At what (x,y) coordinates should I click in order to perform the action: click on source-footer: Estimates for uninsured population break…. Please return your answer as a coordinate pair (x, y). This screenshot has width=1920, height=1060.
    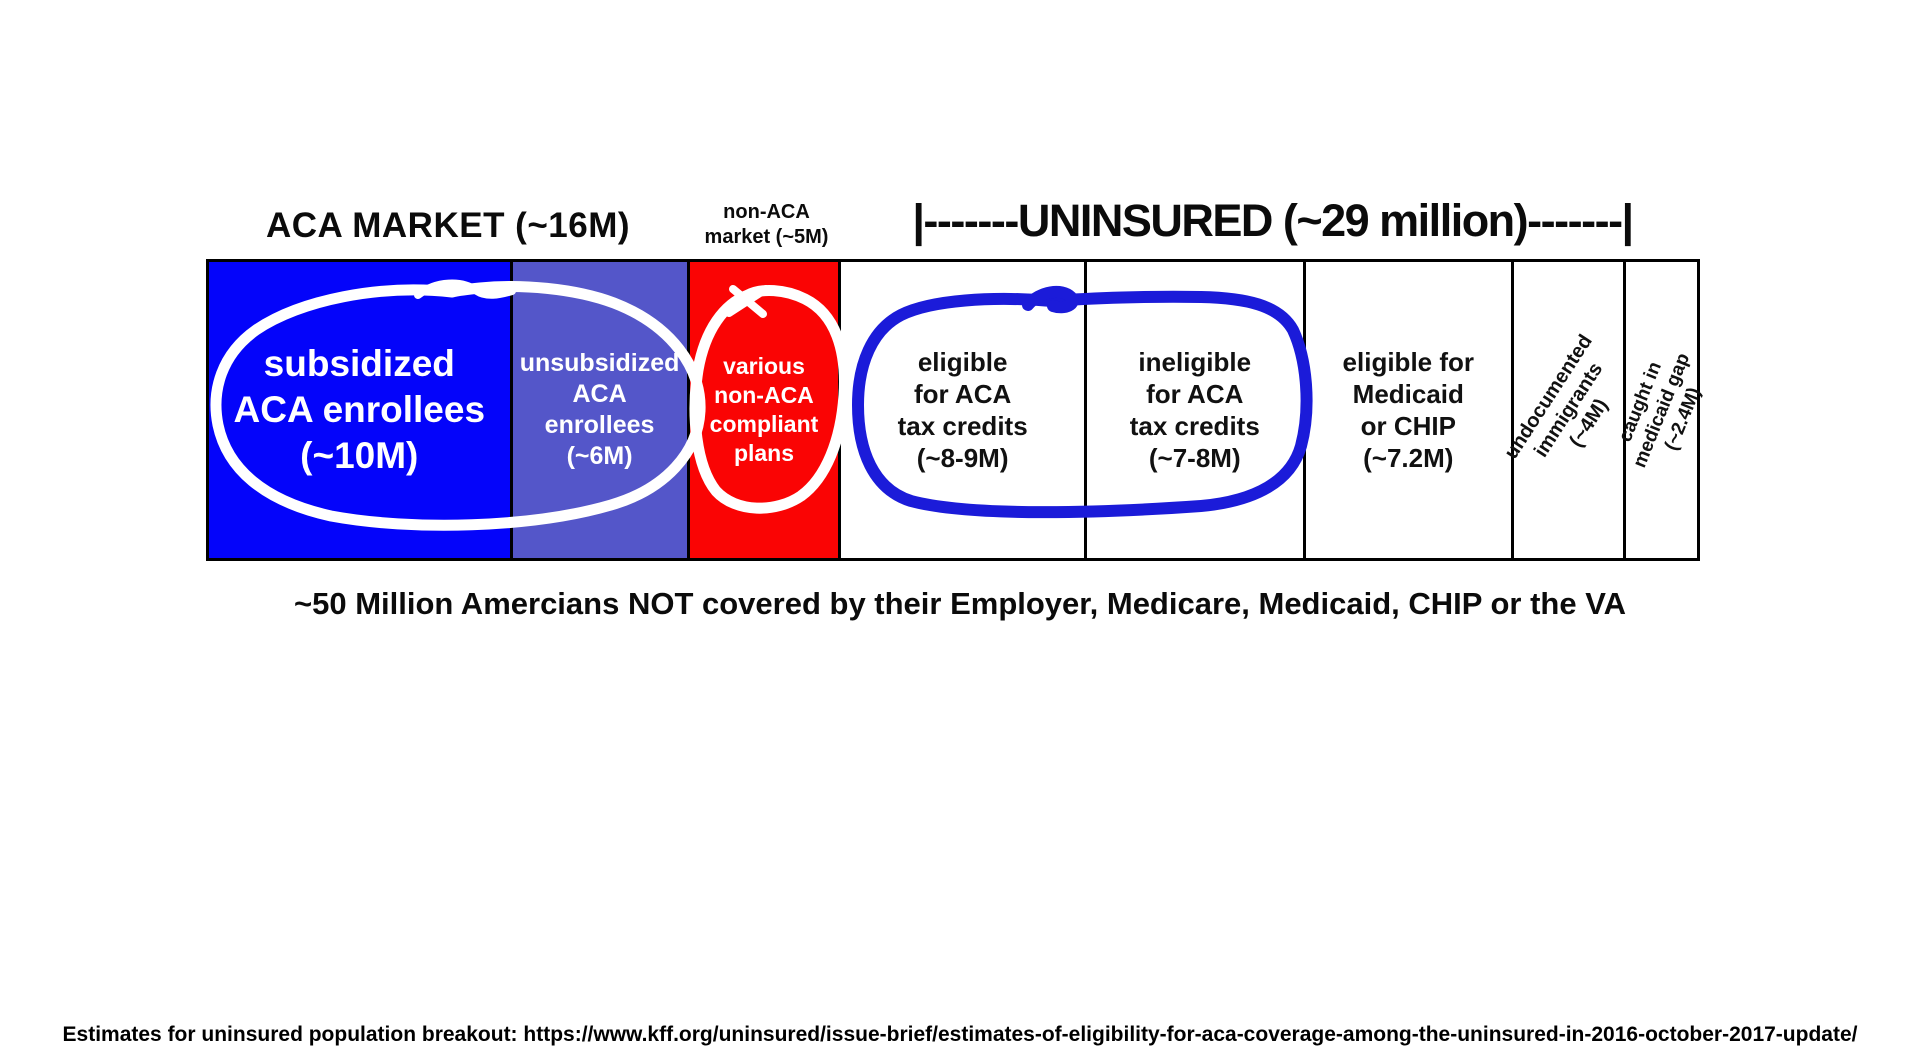
    Looking at the image, I should click on (960, 1034).